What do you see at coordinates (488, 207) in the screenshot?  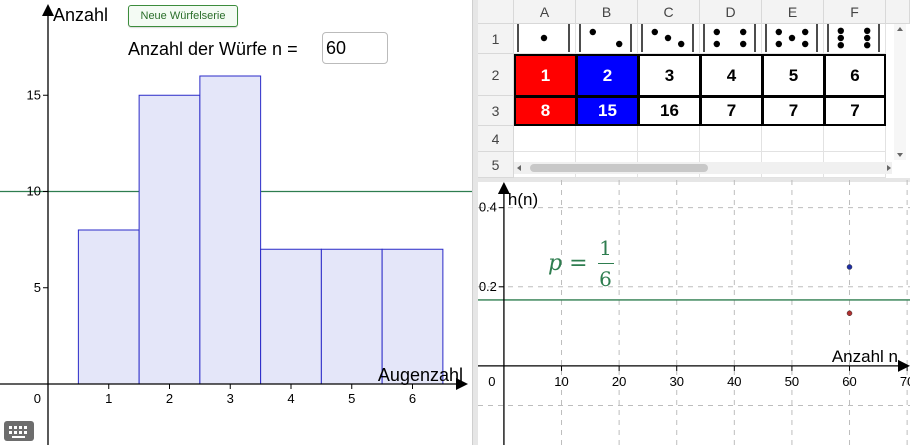 I see `y-tick-label: 0.4` at bounding box center [488, 207].